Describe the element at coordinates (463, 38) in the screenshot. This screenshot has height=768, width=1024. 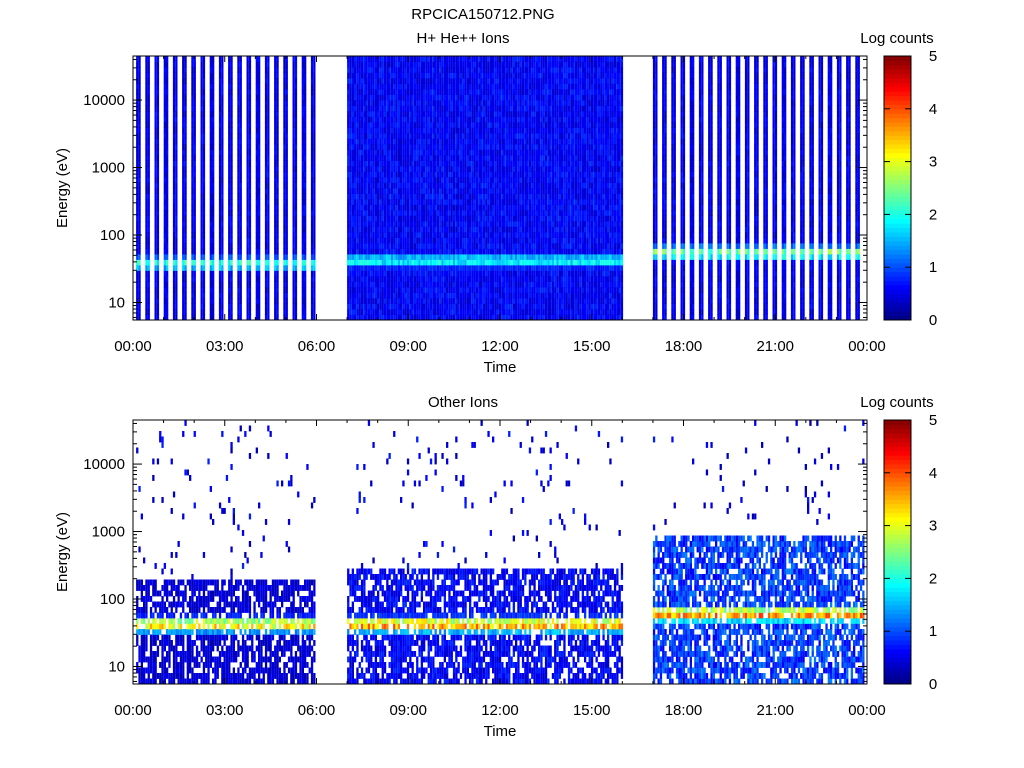
I see `panel-title: H+ He++ Ions` at that location.